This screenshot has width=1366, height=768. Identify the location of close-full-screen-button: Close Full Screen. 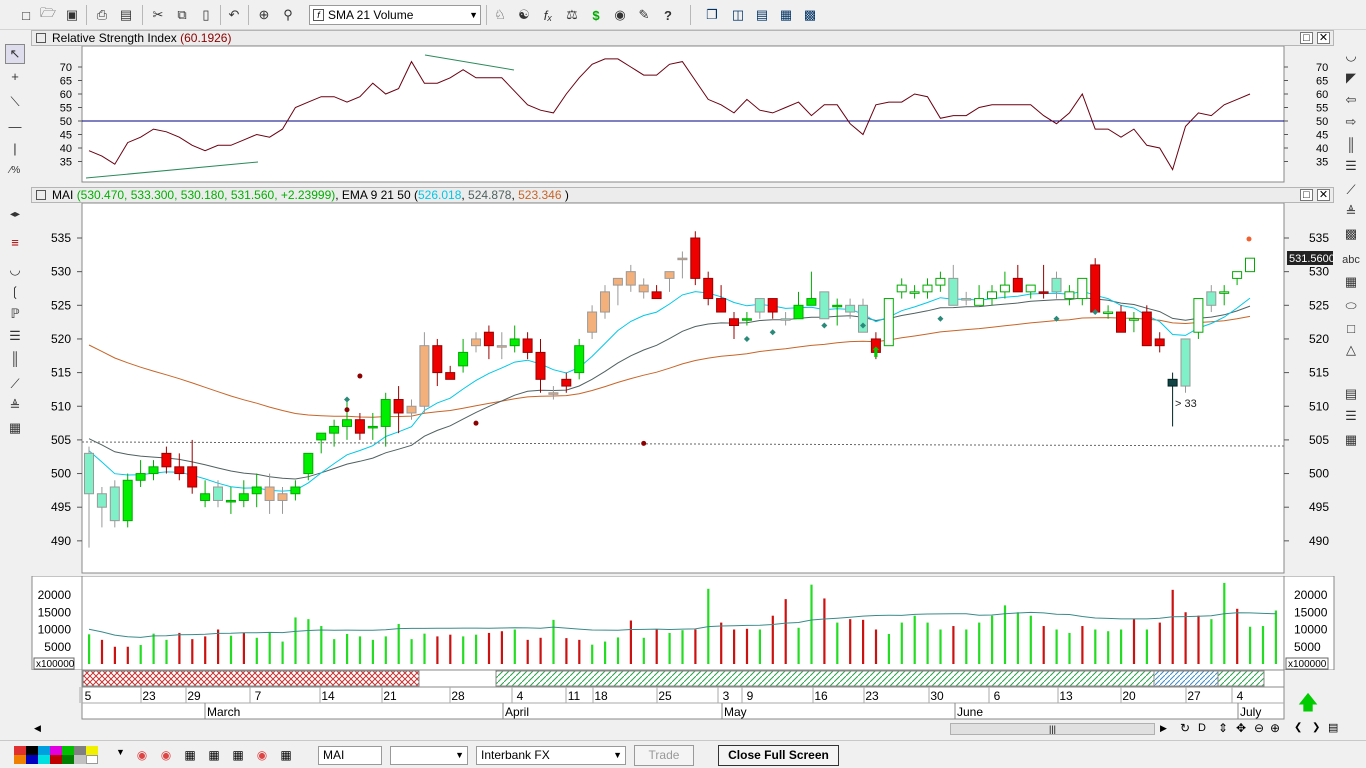
(778, 755).